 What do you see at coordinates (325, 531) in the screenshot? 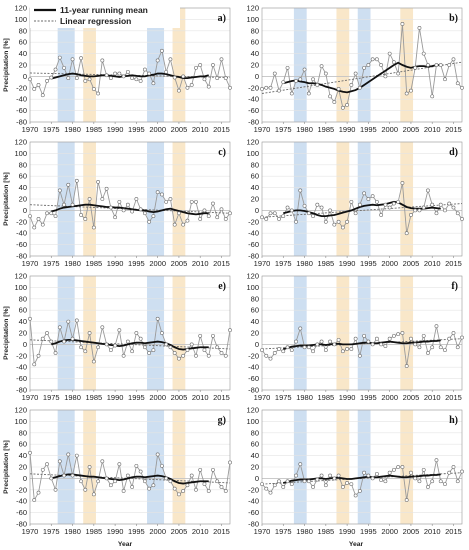
I see `x-tick-label: 1985` at bounding box center [325, 531].